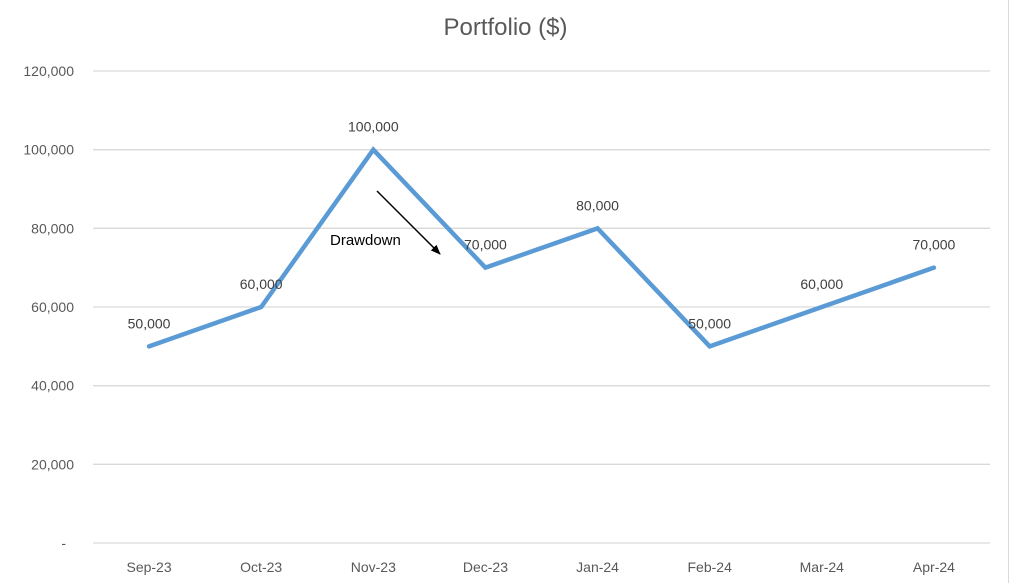  What do you see at coordinates (373, 127) in the screenshot?
I see `data-label: 100,000` at bounding box center [373, 127].